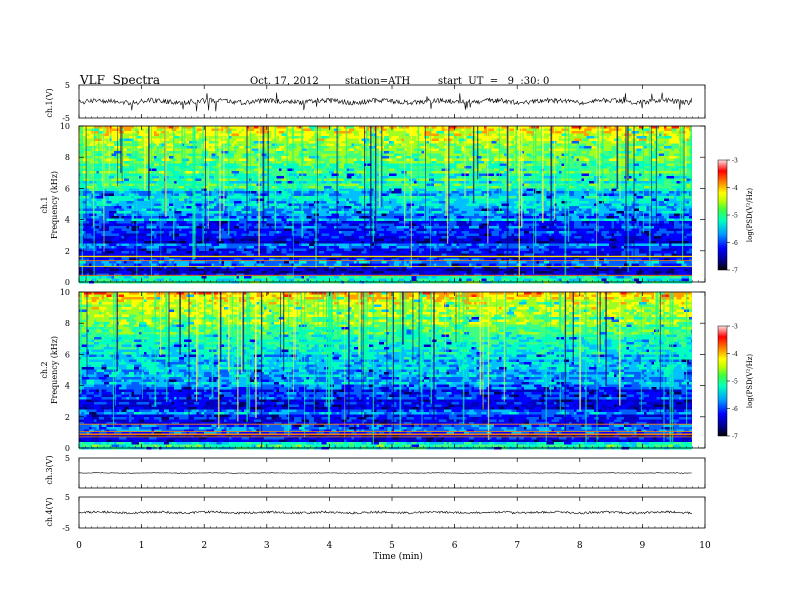 This screenshot has width=792, height=612. What do you see at coordinates (49, 511) in the screenshot?
I see `ch4-ylabel: ch.4(V)` at bounding box center [49, 511].